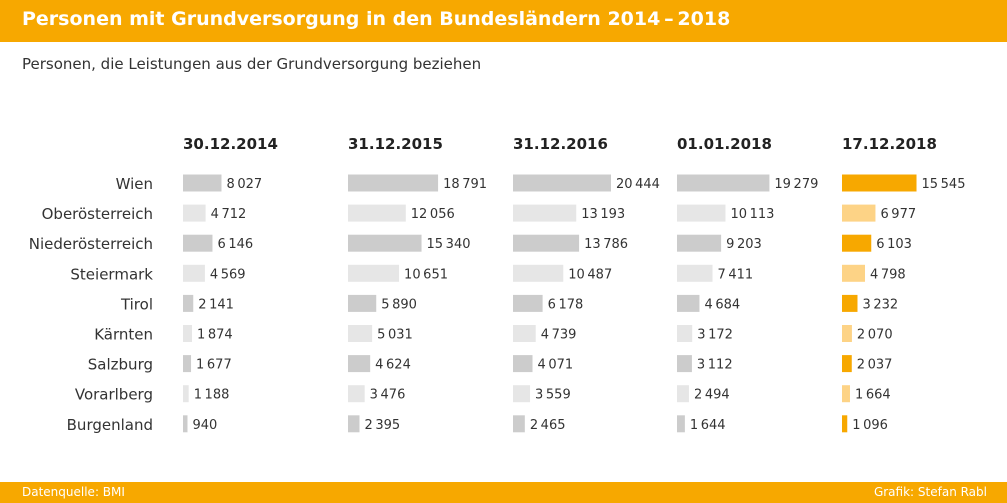  What do you see at coordinates (548, 425) in the screenshot?
I see `value-label-3-9: 2 465` at bounding box center [548, 425].